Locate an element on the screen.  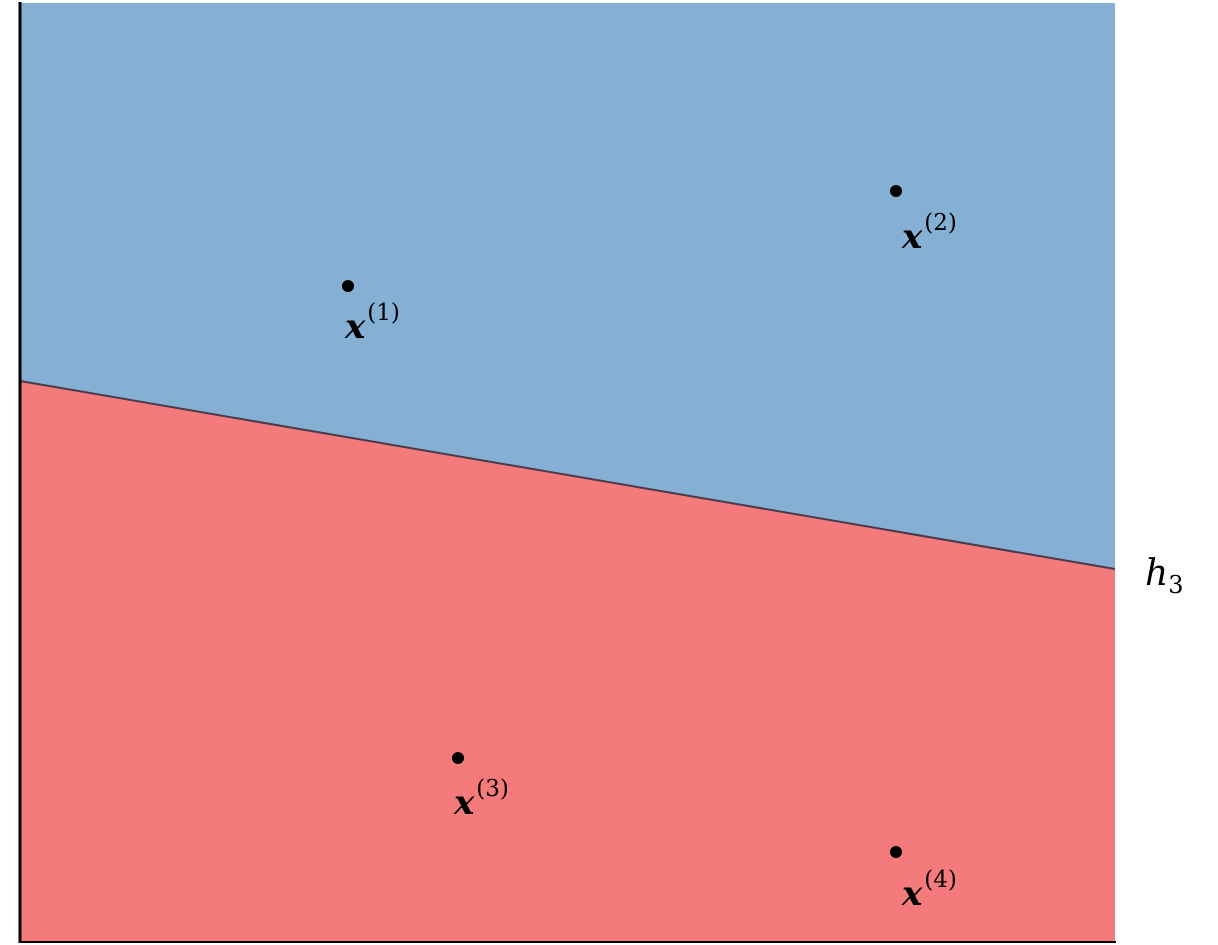
point-x2-label: x(2) is located at coordinates (929, 233).